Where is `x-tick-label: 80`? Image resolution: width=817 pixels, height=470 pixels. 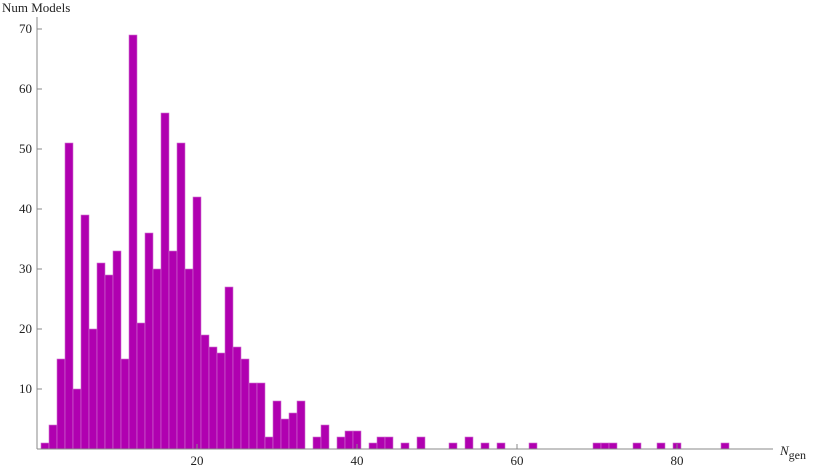 x-tick-label: 80 is located at coordinates (677, 460).